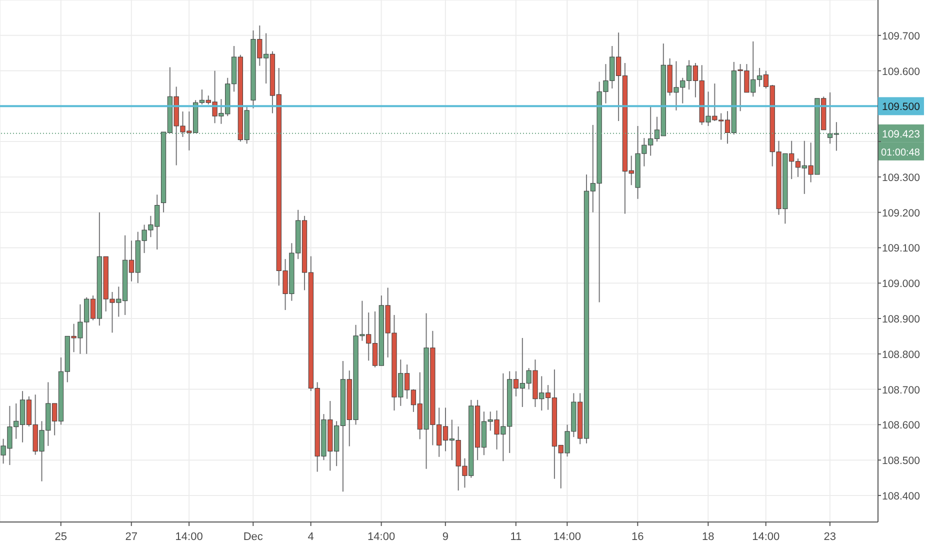 The image size is (932, 550). I want to click on y-tick-label: 108.600, so click(901, 426).